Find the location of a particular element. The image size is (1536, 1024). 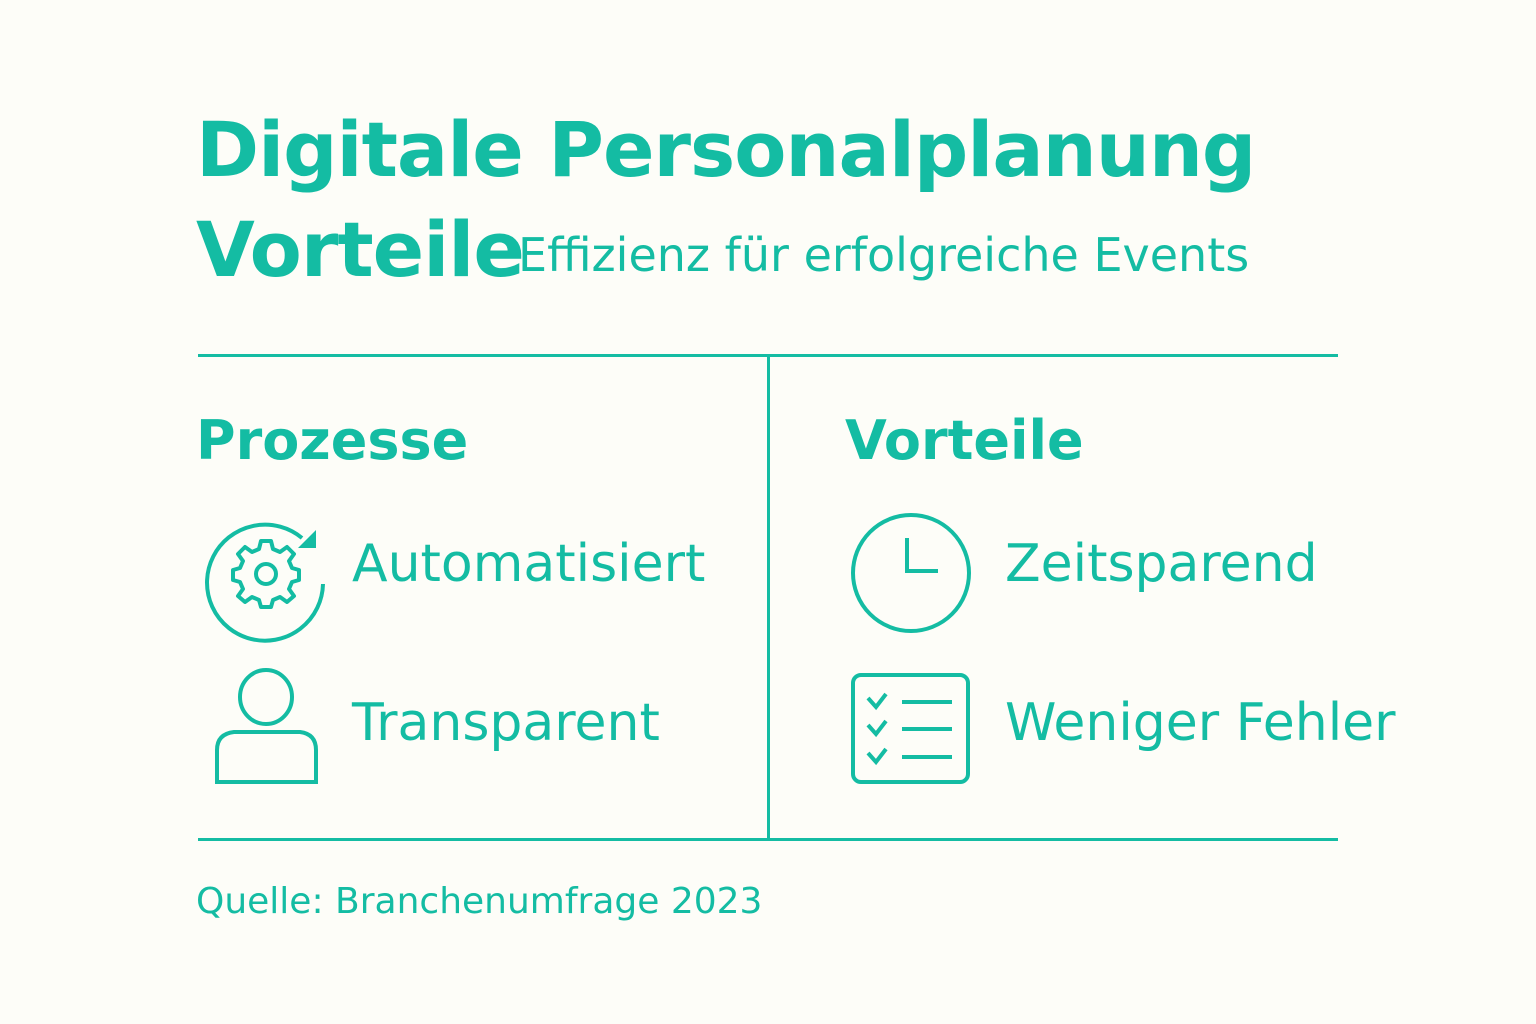

source-note: Quelle: Branchenumfrage 2023 is located at coordinates (479, 901).